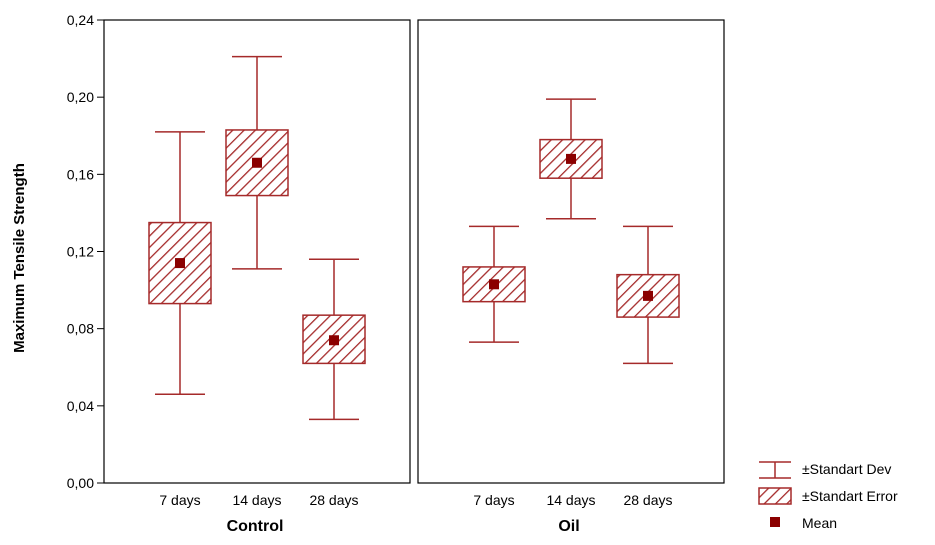 This screenshot has width=935, height=545. Describe the element at coordinates (80, 97) in the screenshot. I see `y-tick-label: 0,20` at that location.